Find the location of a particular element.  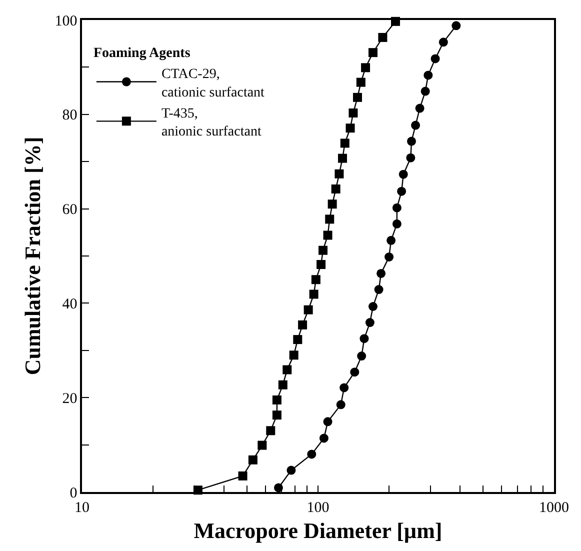

legend-label: CTAC-29, cationic surfactant is located at coordinates (213, 83).